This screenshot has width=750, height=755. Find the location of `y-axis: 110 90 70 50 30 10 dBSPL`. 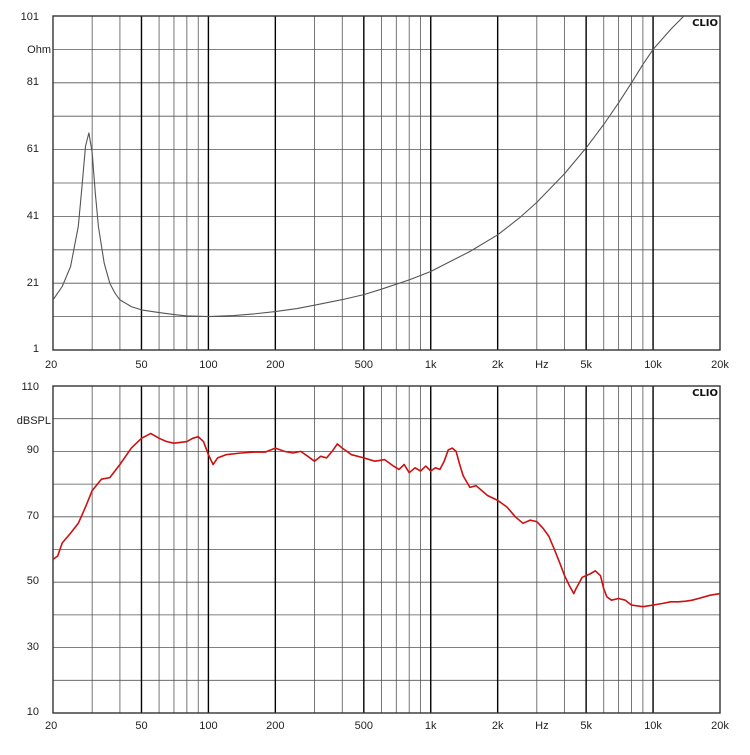

y-axis: 110 90 70 50 30 10 dBSPL is located at coordinates (34, 549).